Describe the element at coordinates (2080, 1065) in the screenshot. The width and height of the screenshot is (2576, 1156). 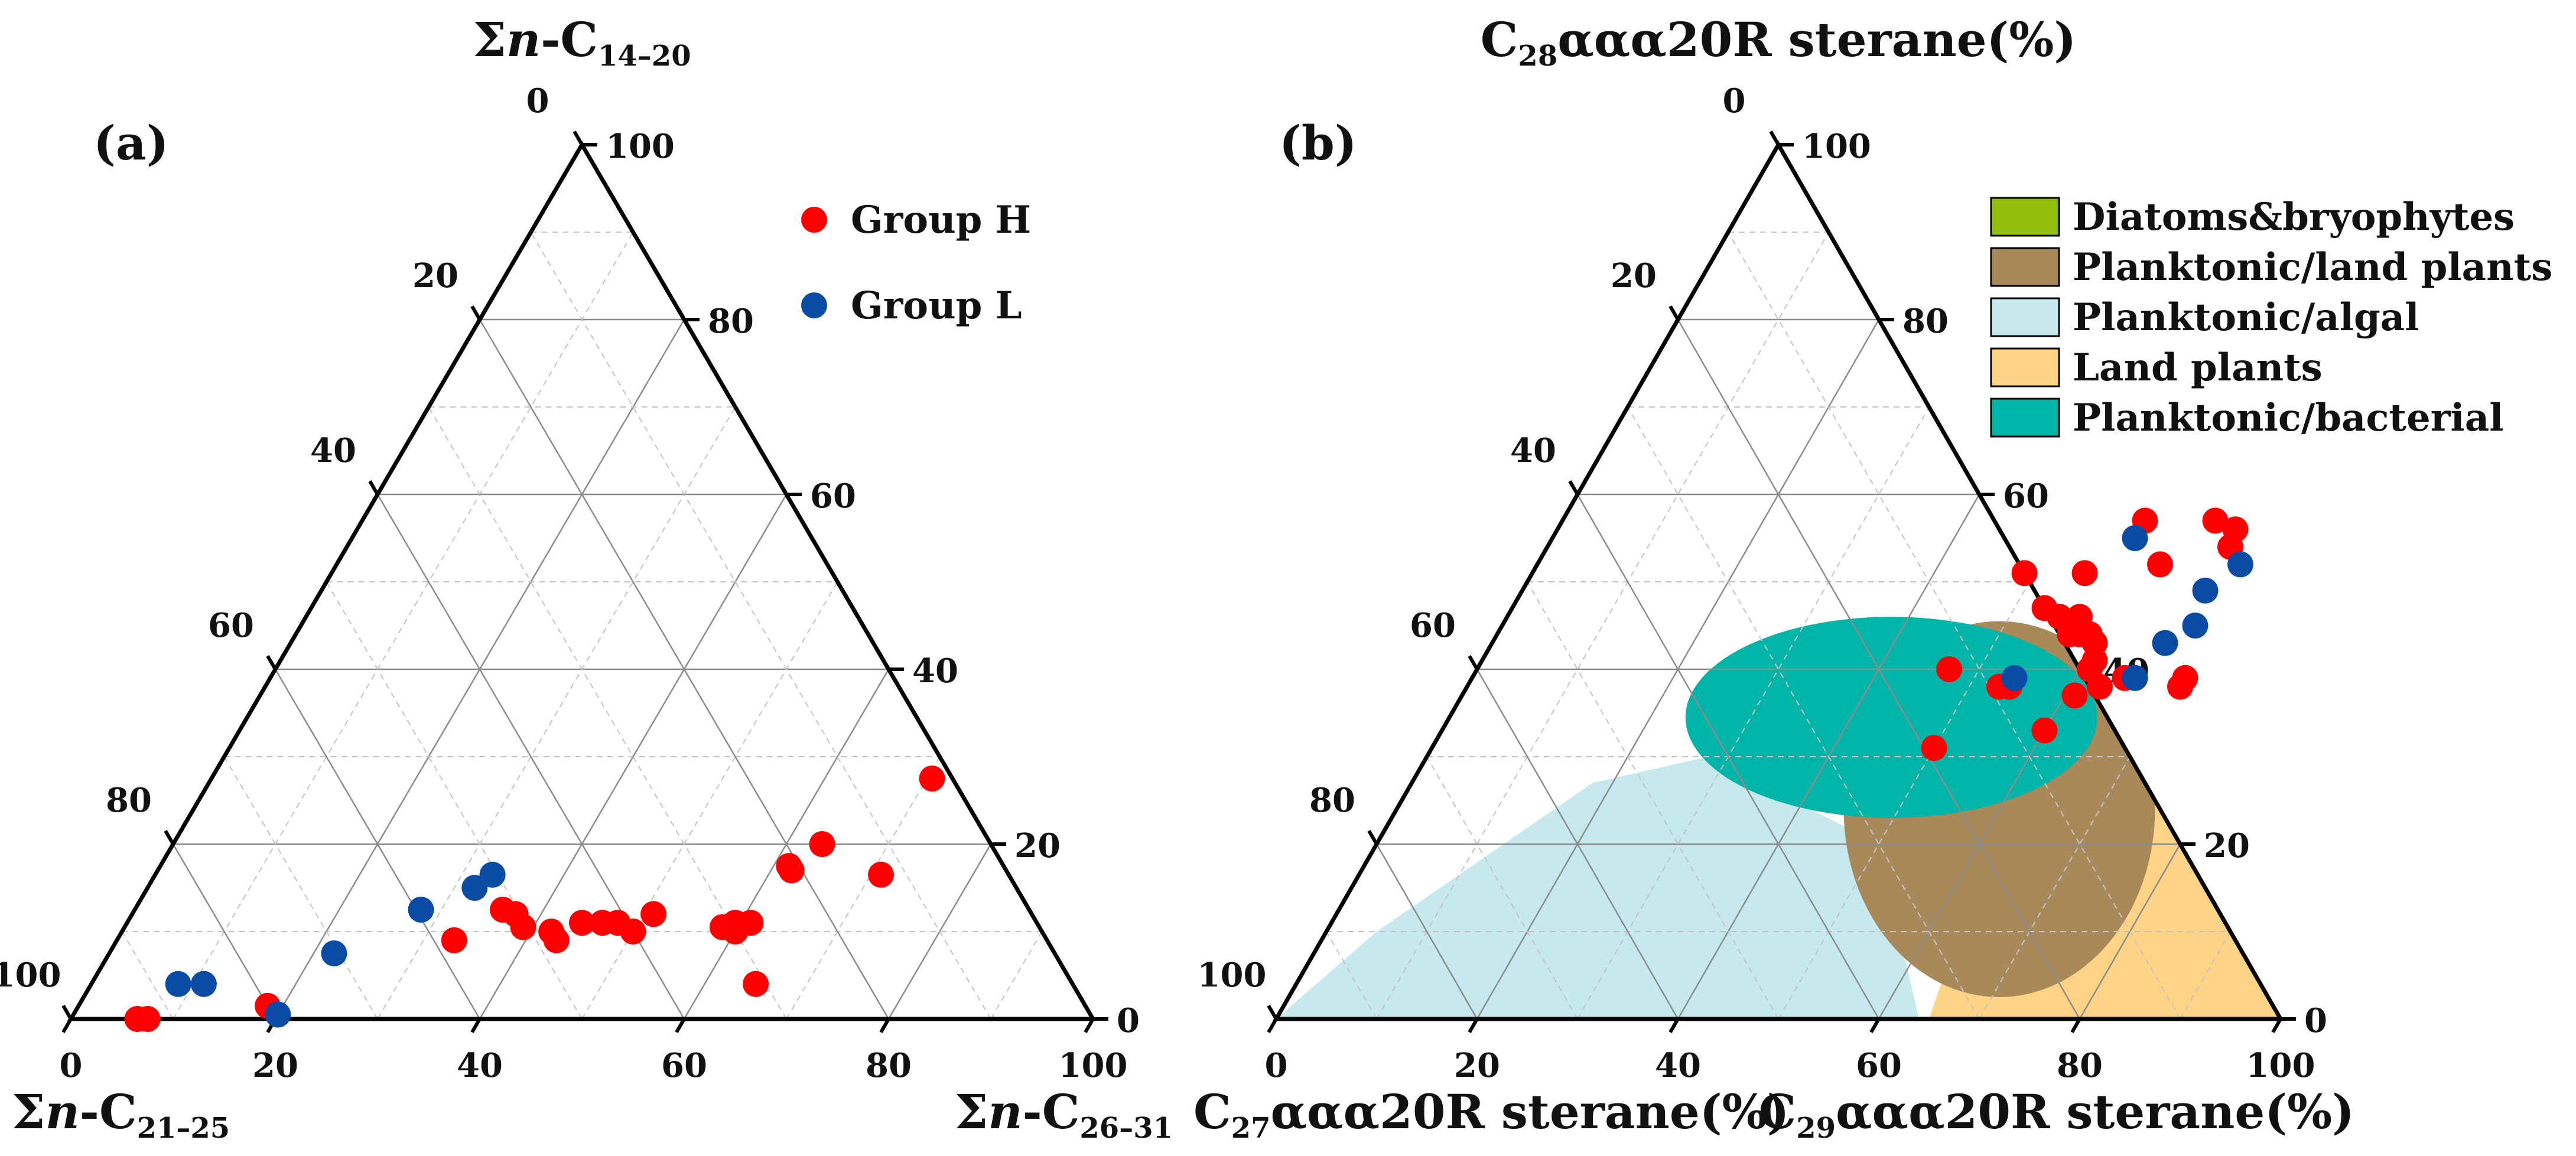
I see `bottom-tick-label: 80` at that location.